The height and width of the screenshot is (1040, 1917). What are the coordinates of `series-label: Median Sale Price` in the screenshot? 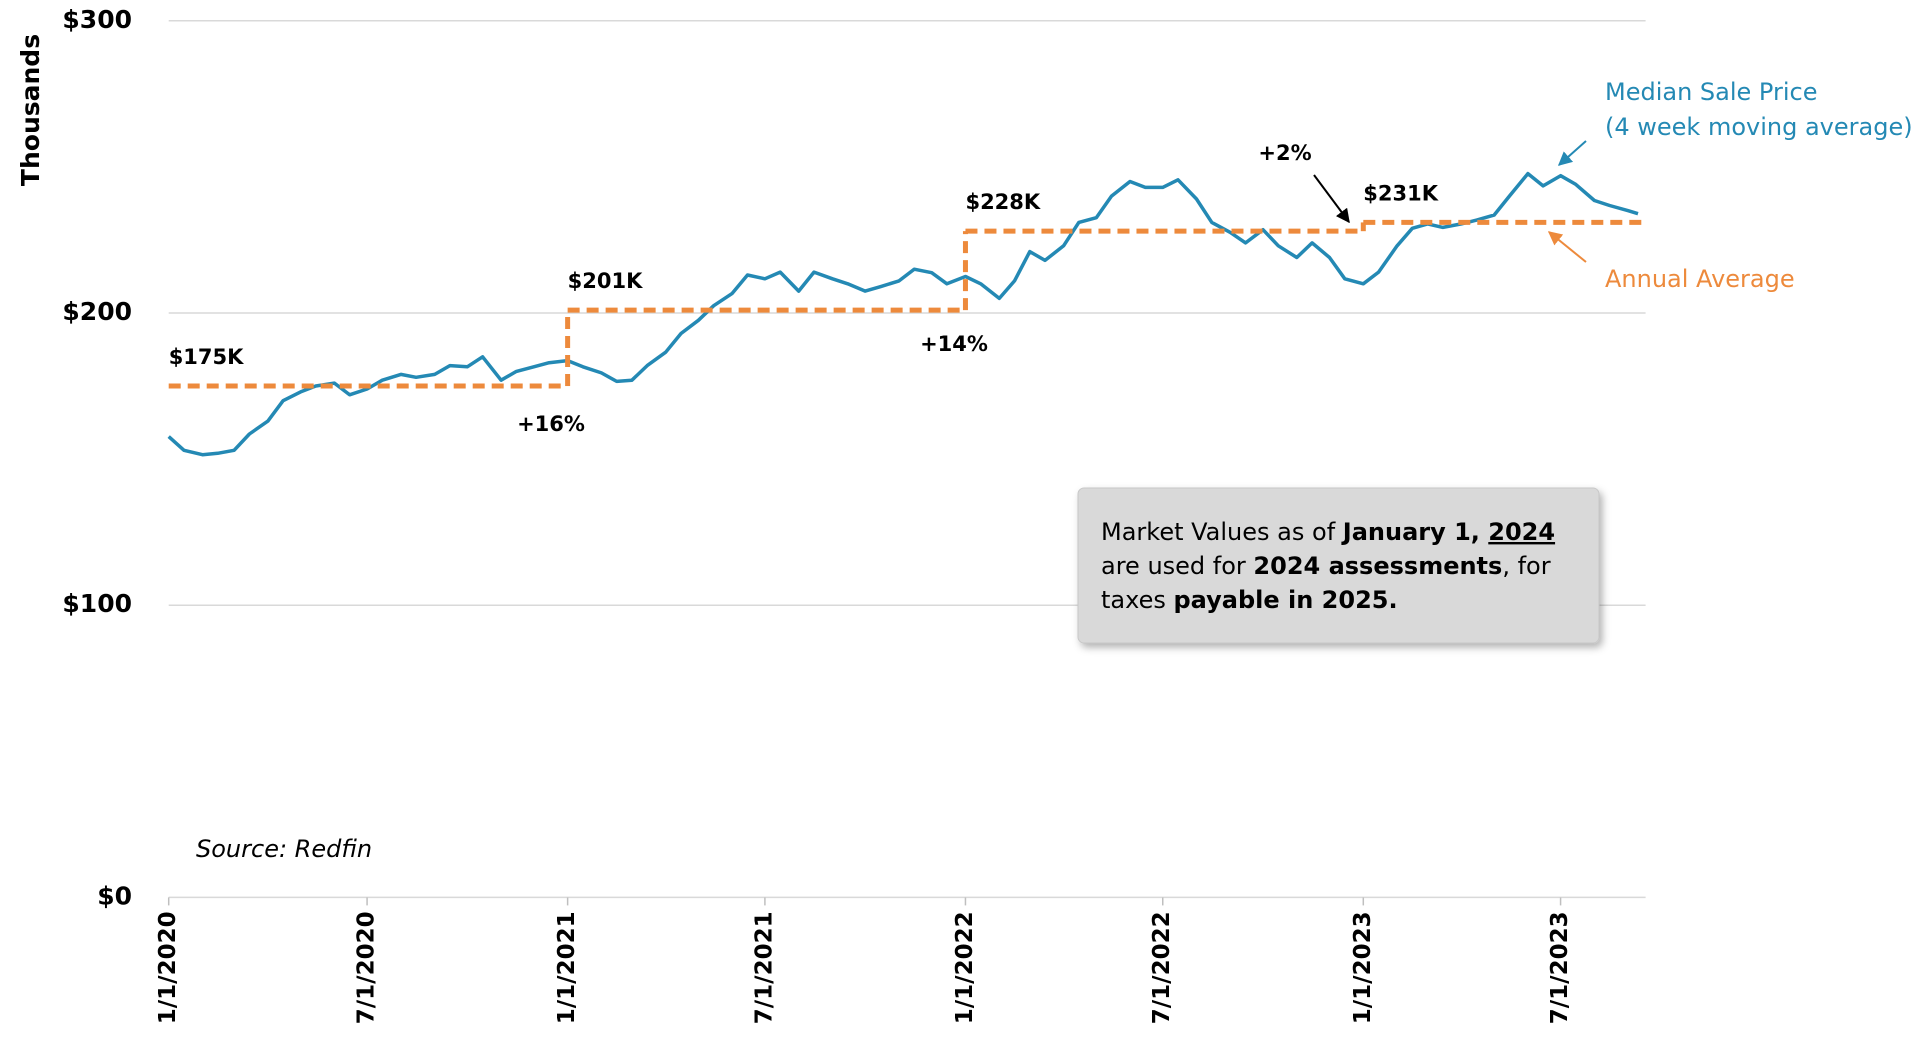 It's located at (1711, 92).